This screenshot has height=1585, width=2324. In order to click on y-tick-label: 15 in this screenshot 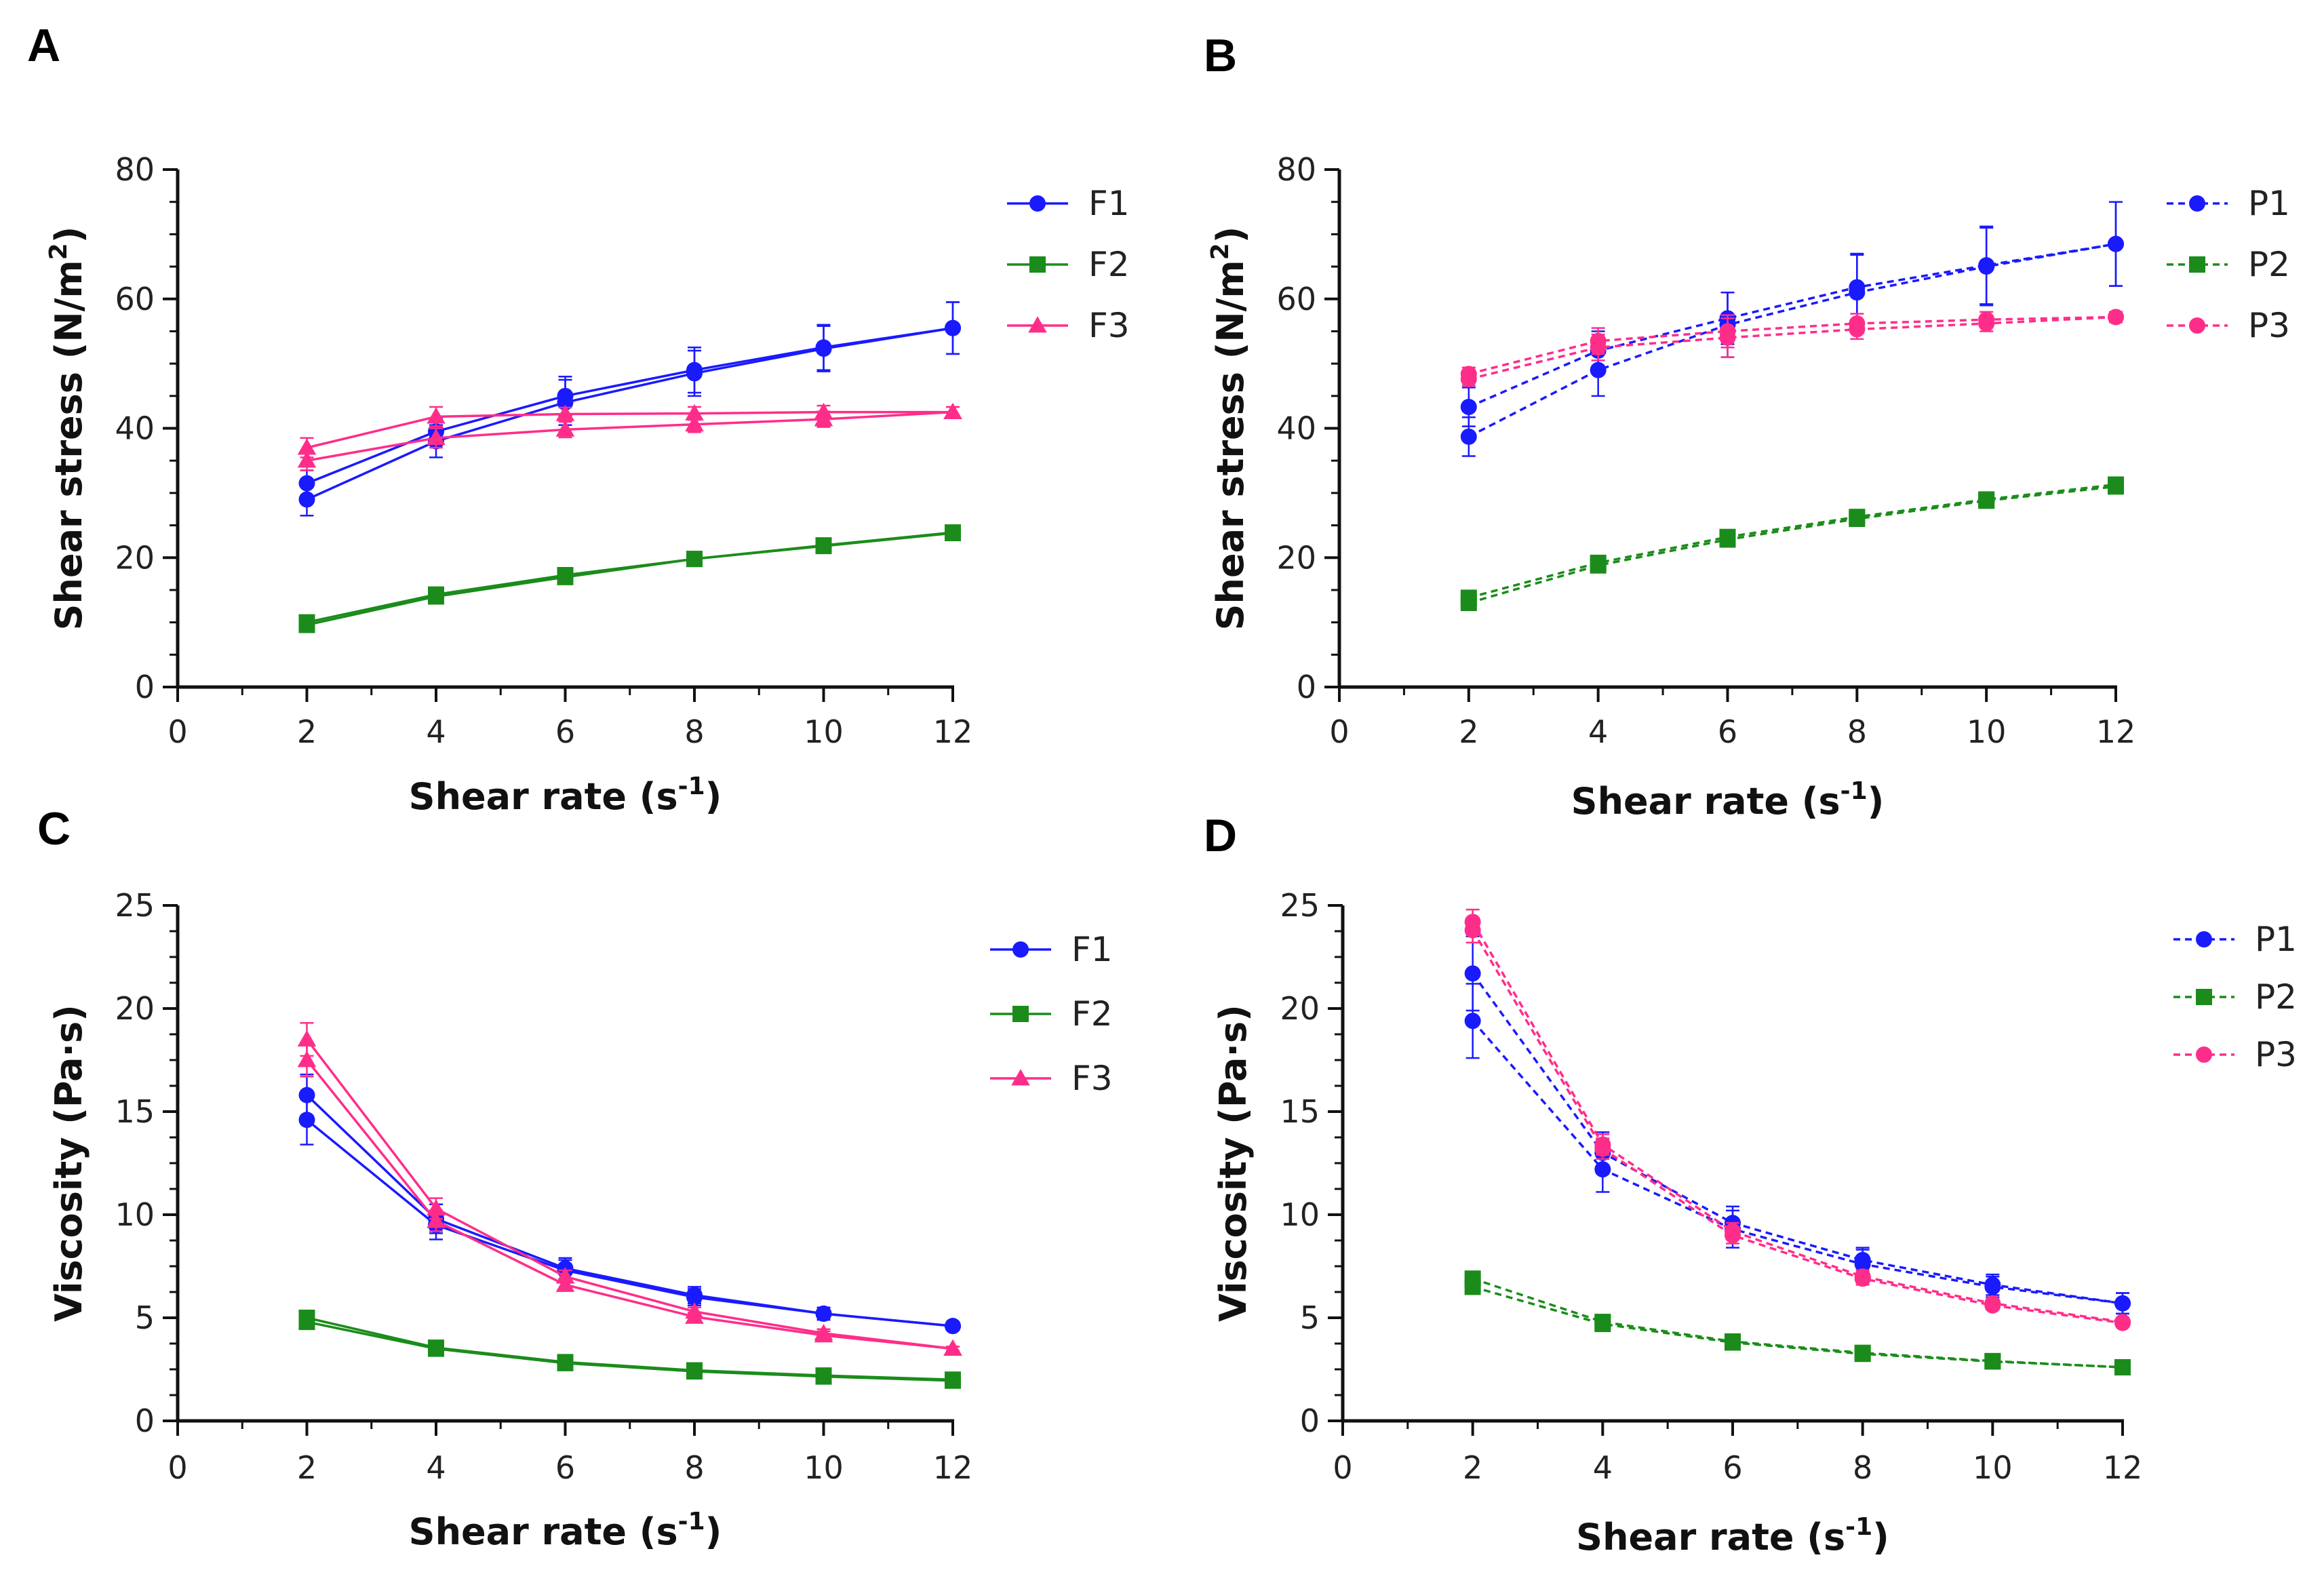, I will do `click(135, 1111)`.